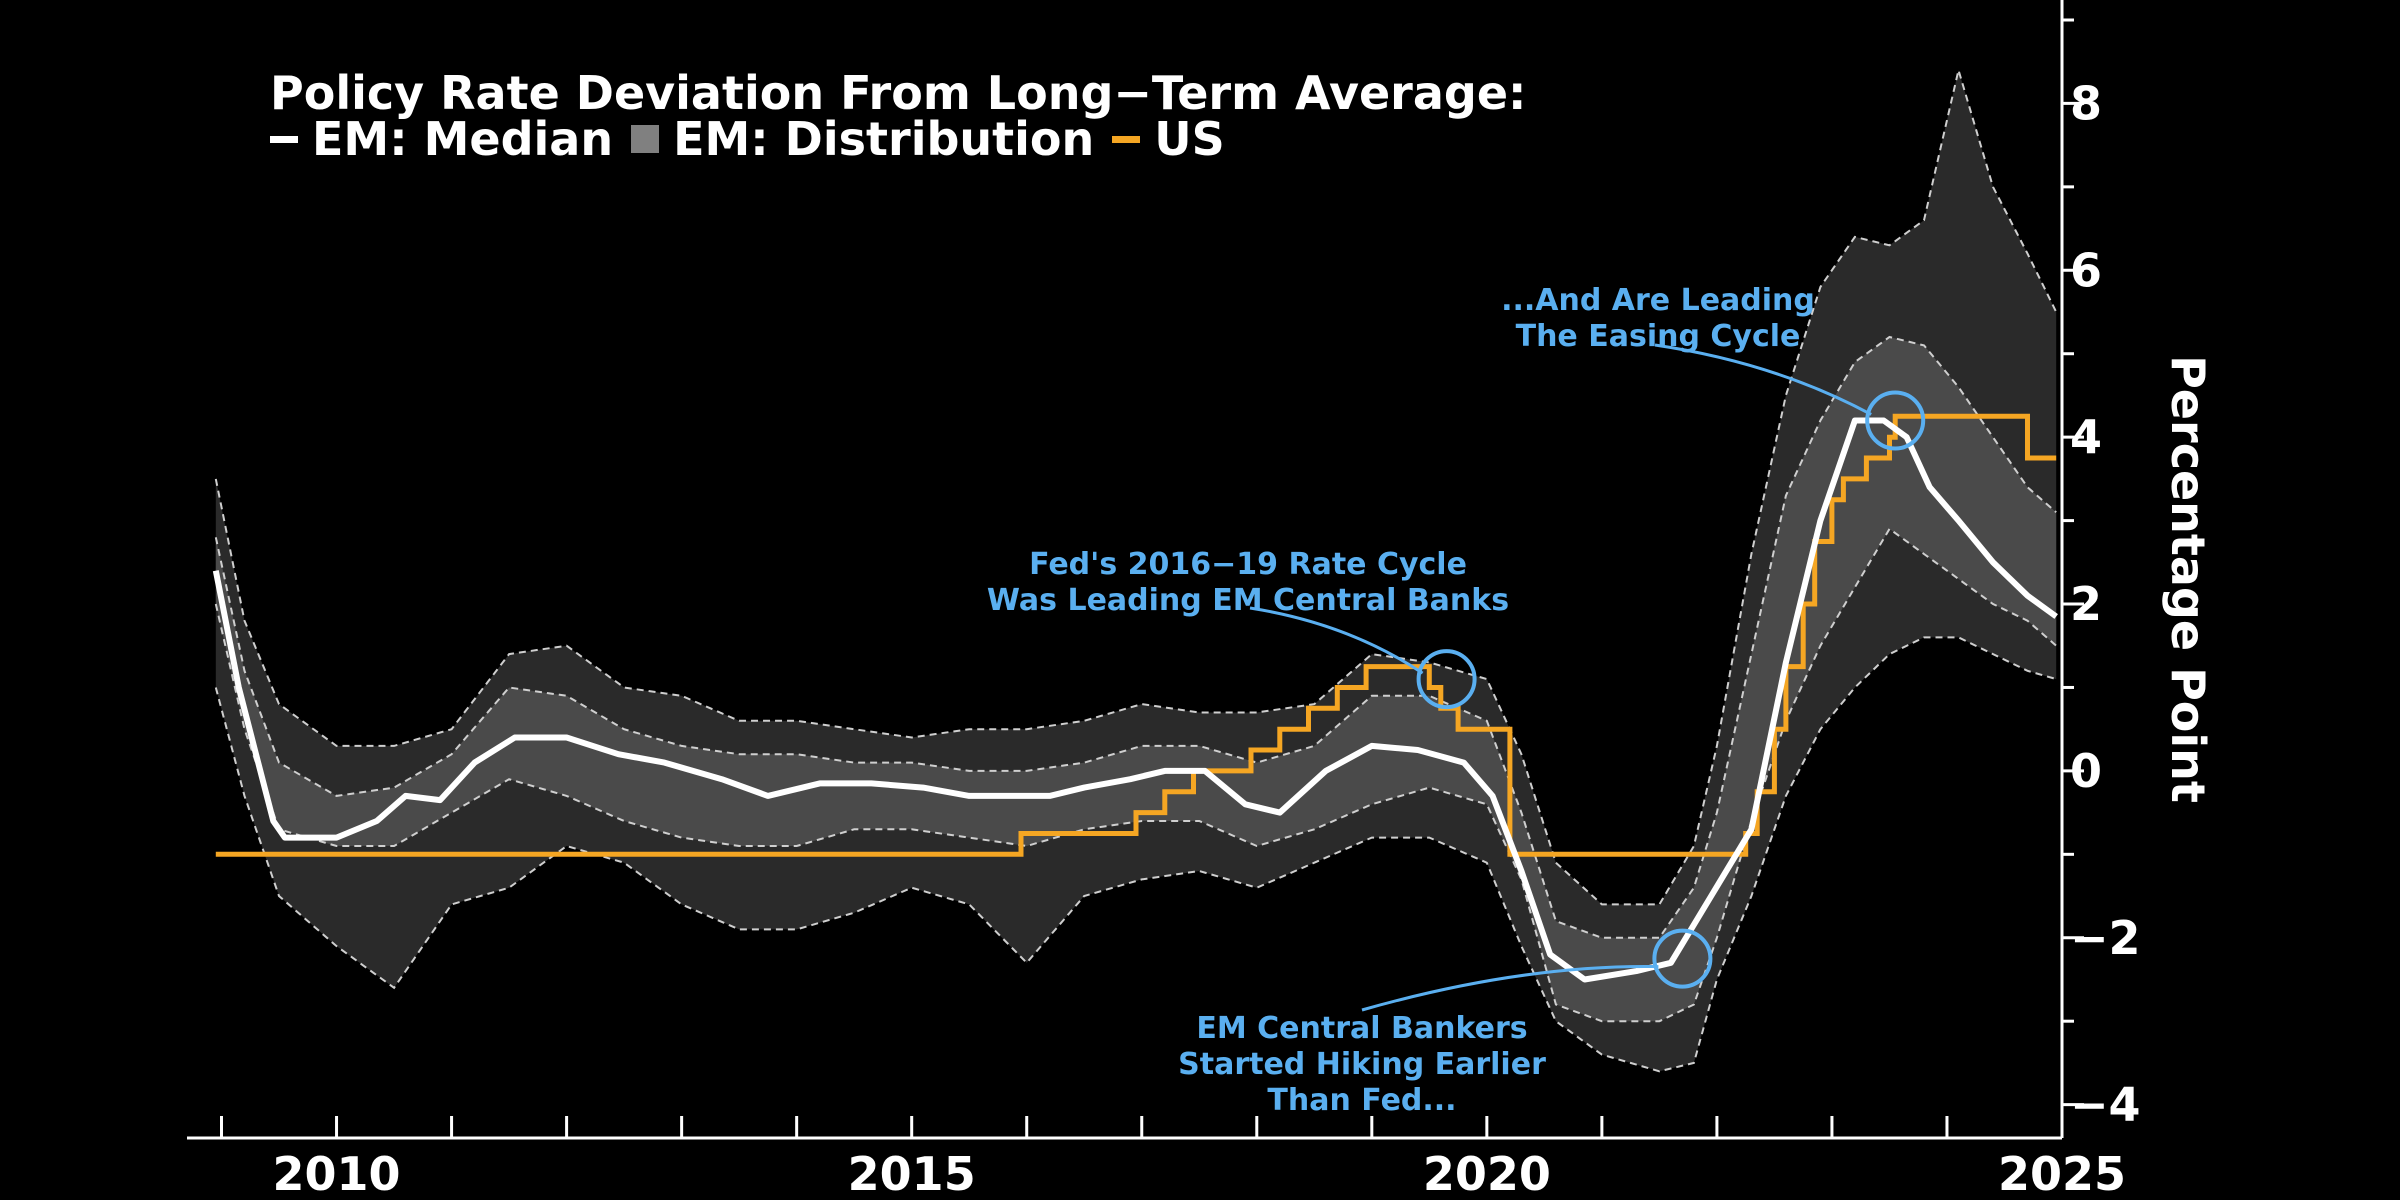  I want to click on annotation-text-3-2: Started Hiking Earlier, so click(1362, 1064).